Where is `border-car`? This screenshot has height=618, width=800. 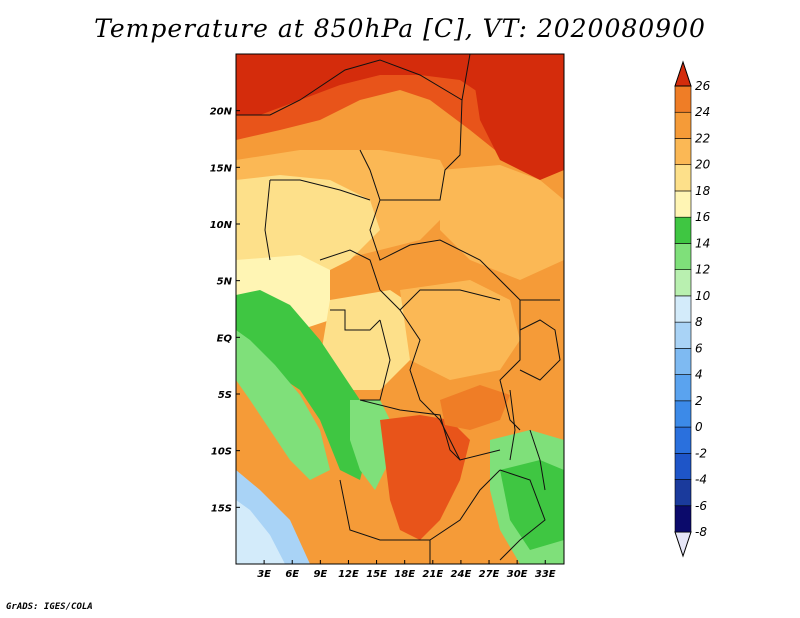
border-car is located at coordinates (464, 250).